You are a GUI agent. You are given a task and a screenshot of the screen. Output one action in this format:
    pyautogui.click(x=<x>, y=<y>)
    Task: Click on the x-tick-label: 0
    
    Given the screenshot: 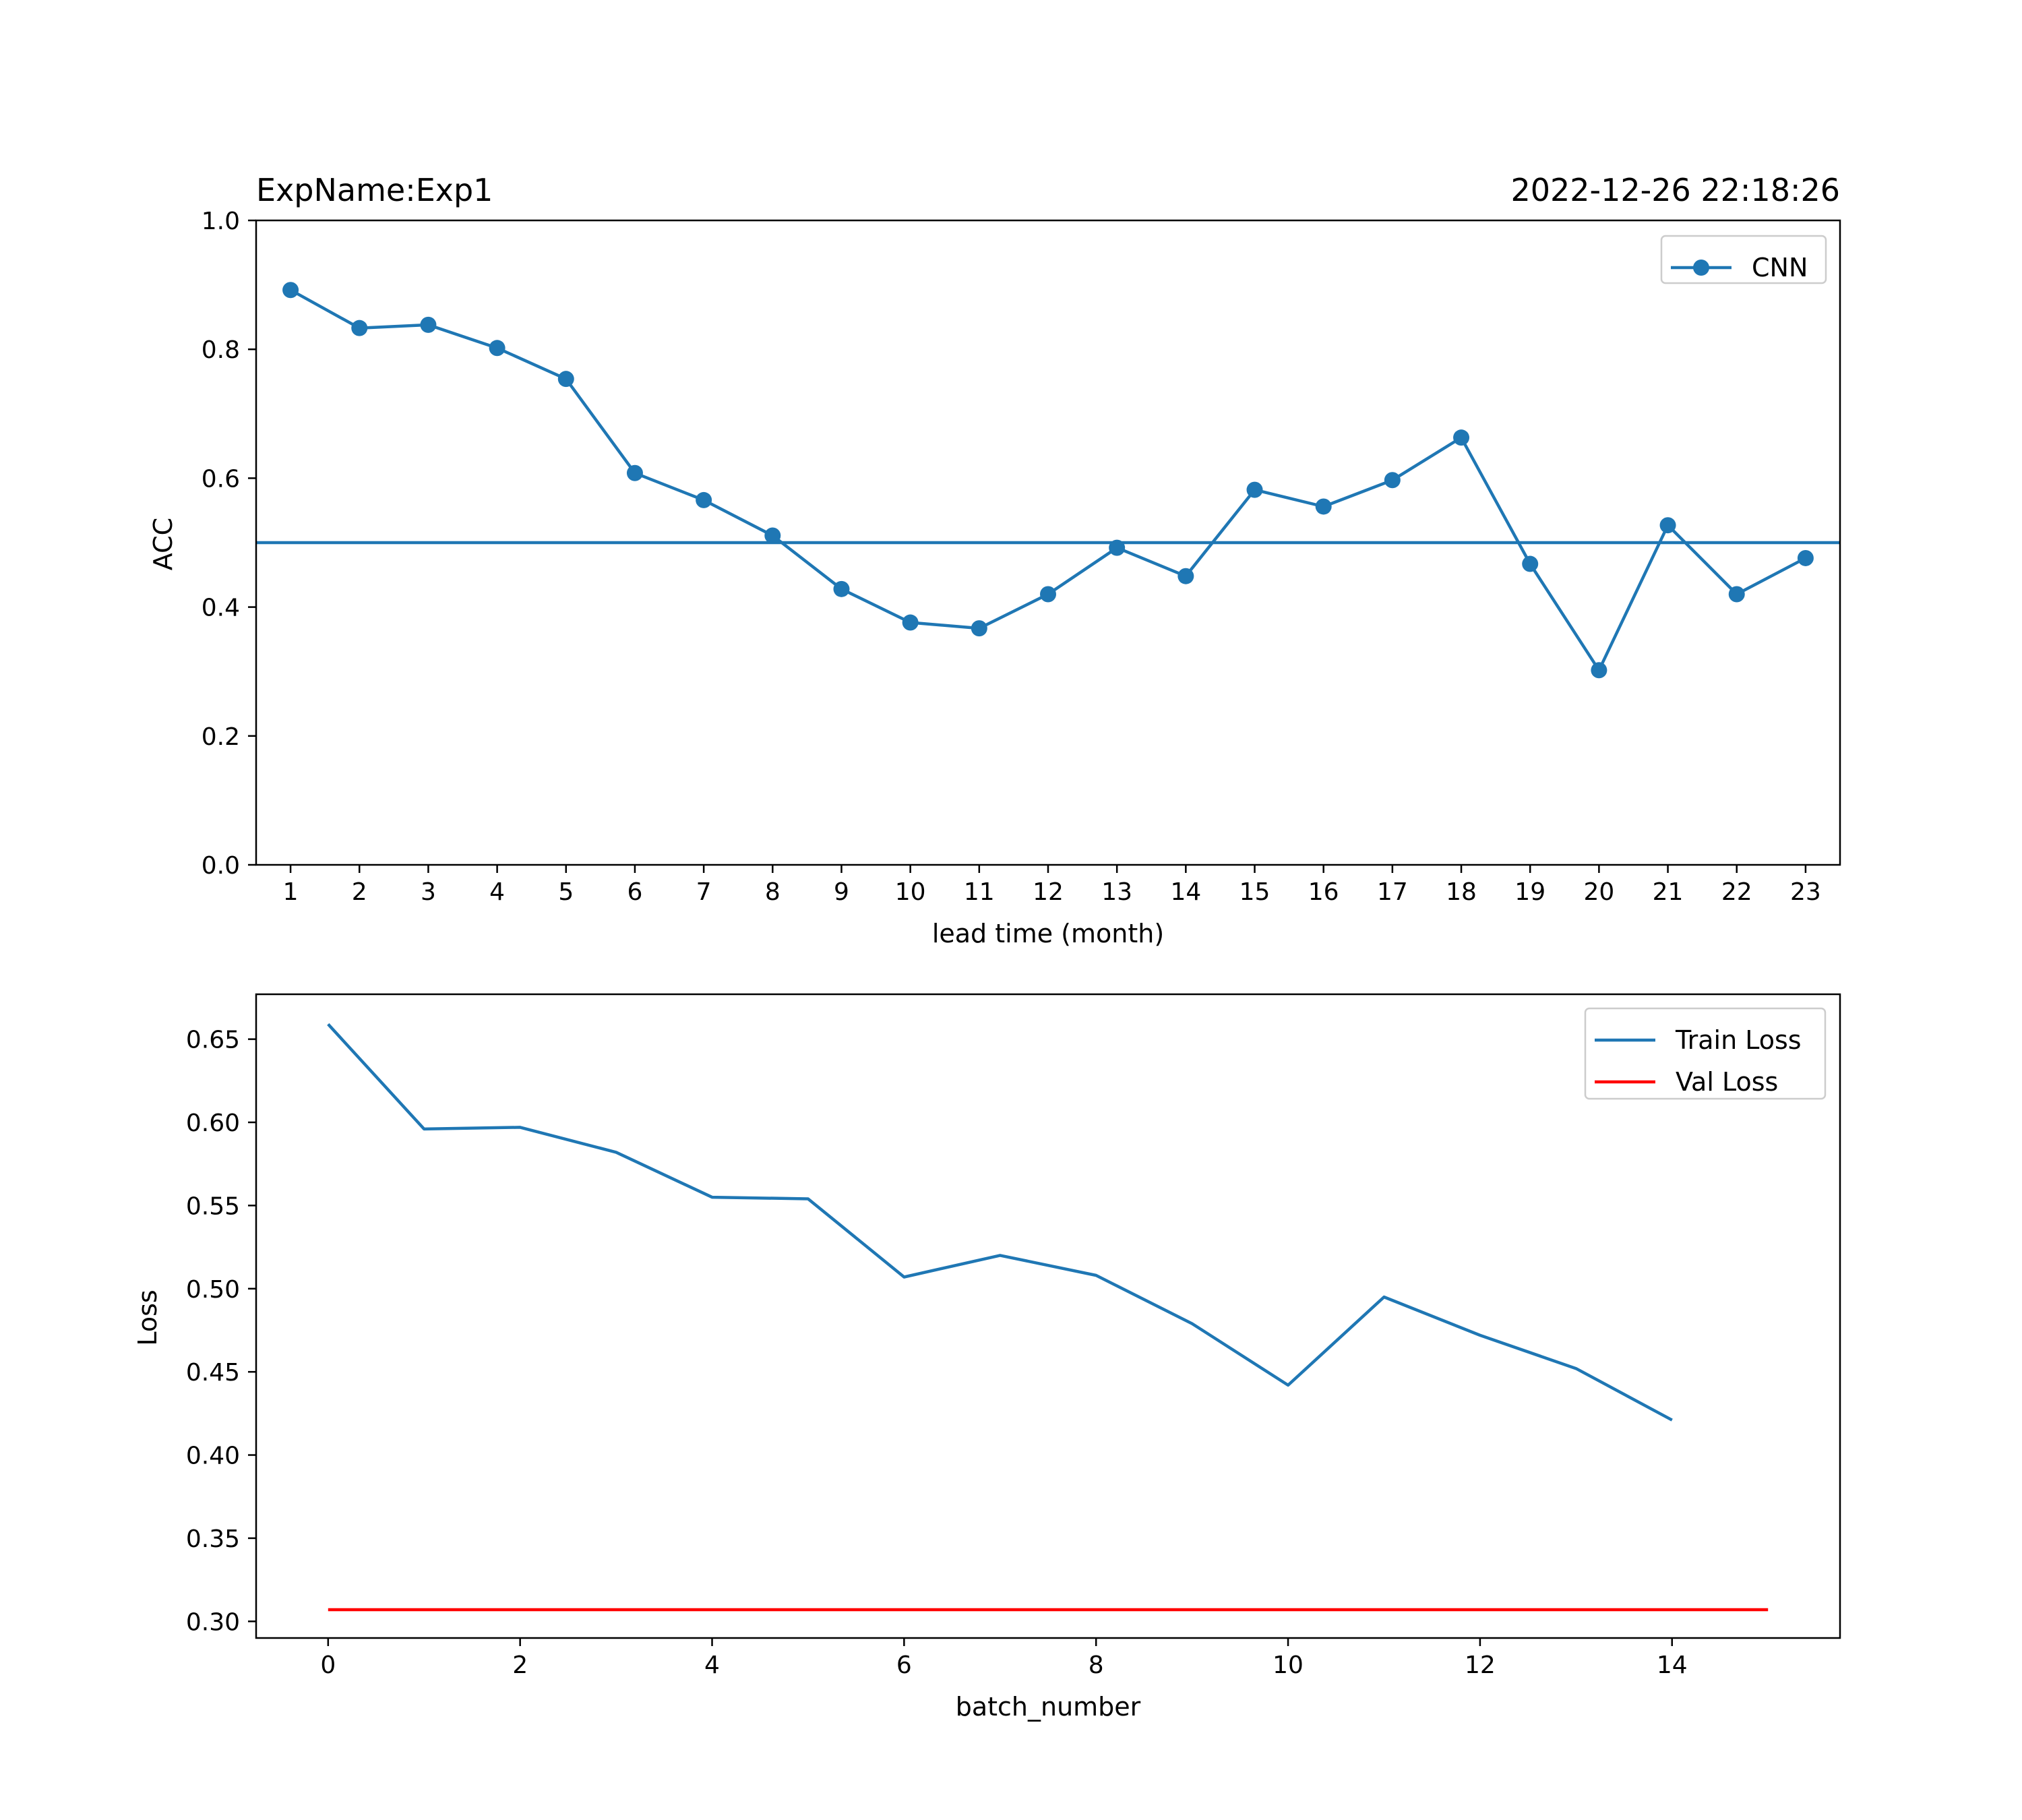 What is the action you would take?
    pyautogui.click(x=328, y=1665)
    